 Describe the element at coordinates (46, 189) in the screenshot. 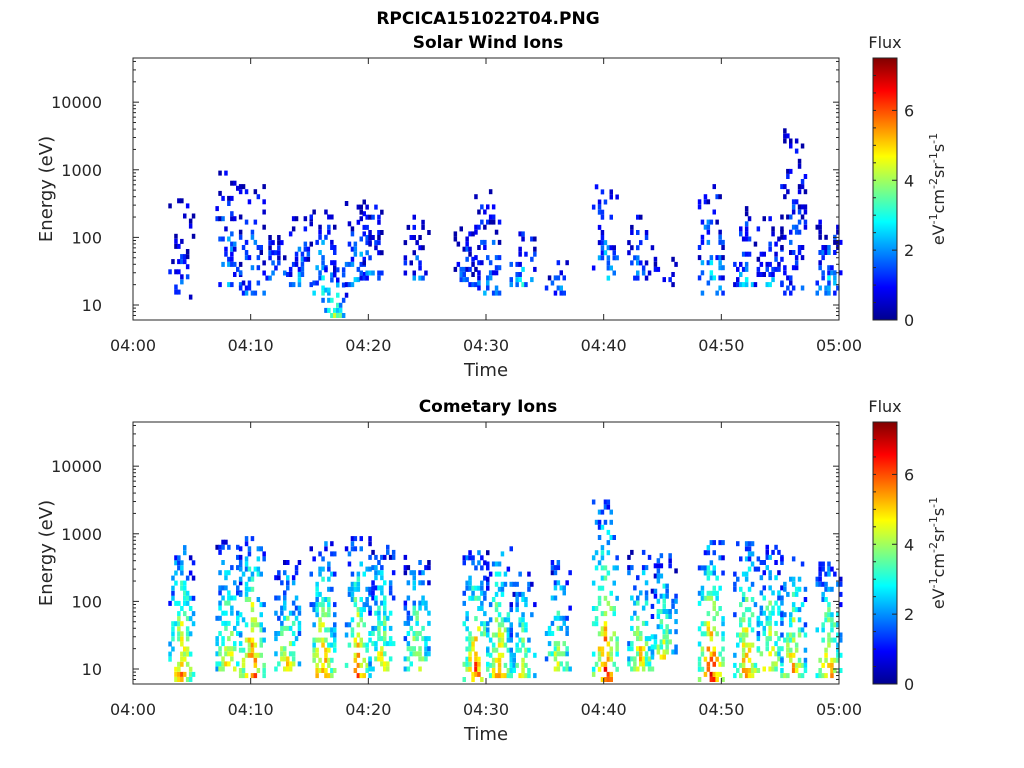

I see `y-axis-label: Energy (eV)` at that location.